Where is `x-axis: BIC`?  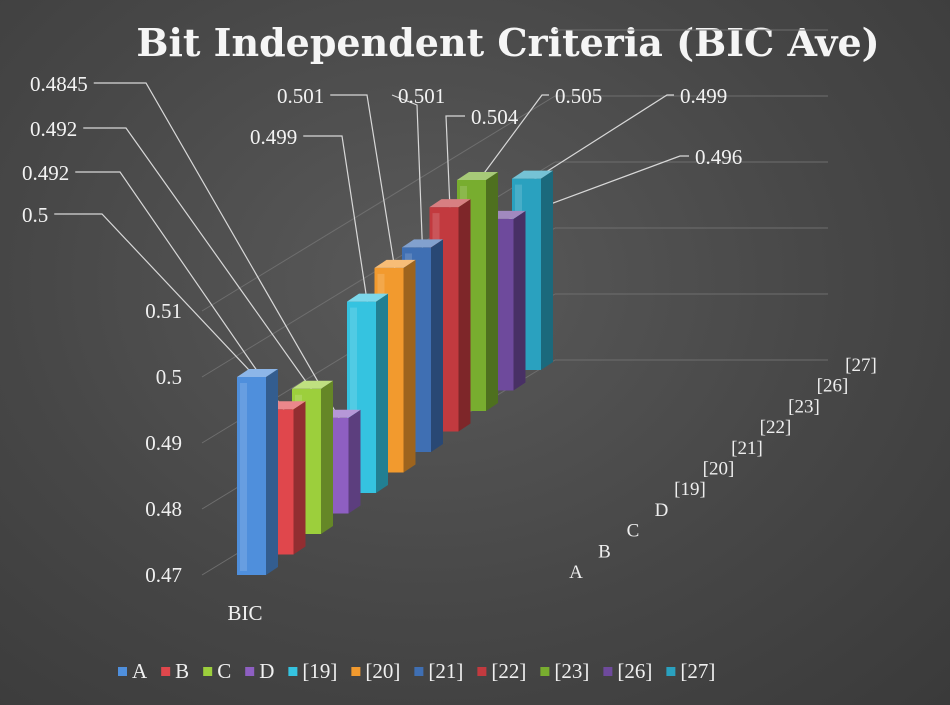 x-axis: BIC is located at coordinates (244, 613).